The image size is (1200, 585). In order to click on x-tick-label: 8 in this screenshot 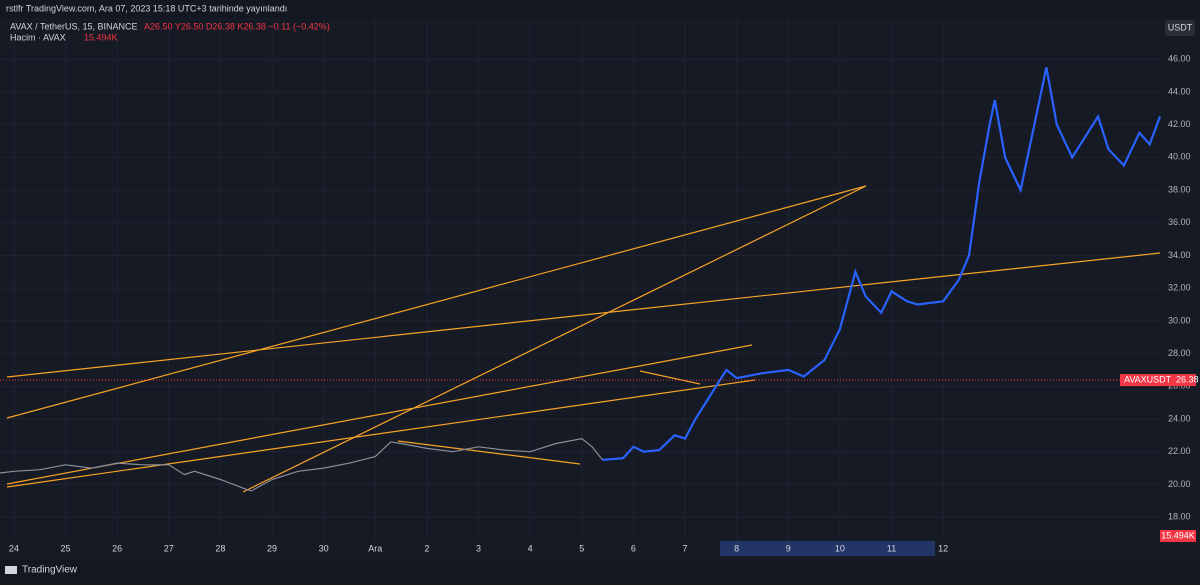, I will do `click(736, 548)`.